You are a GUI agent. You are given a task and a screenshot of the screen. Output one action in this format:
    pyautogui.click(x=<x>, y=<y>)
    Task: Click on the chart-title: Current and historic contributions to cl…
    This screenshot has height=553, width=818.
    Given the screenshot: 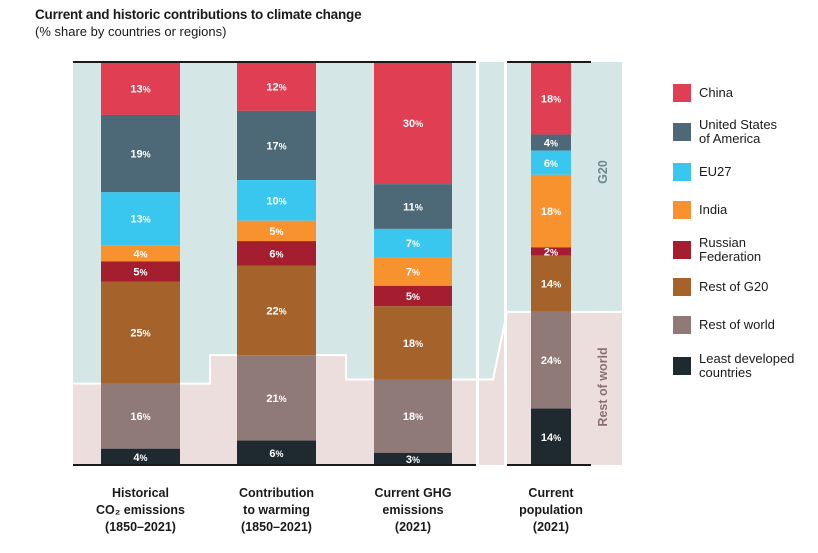 What is the action you would take?
    pyautogui.click(x=198, y=14)
    